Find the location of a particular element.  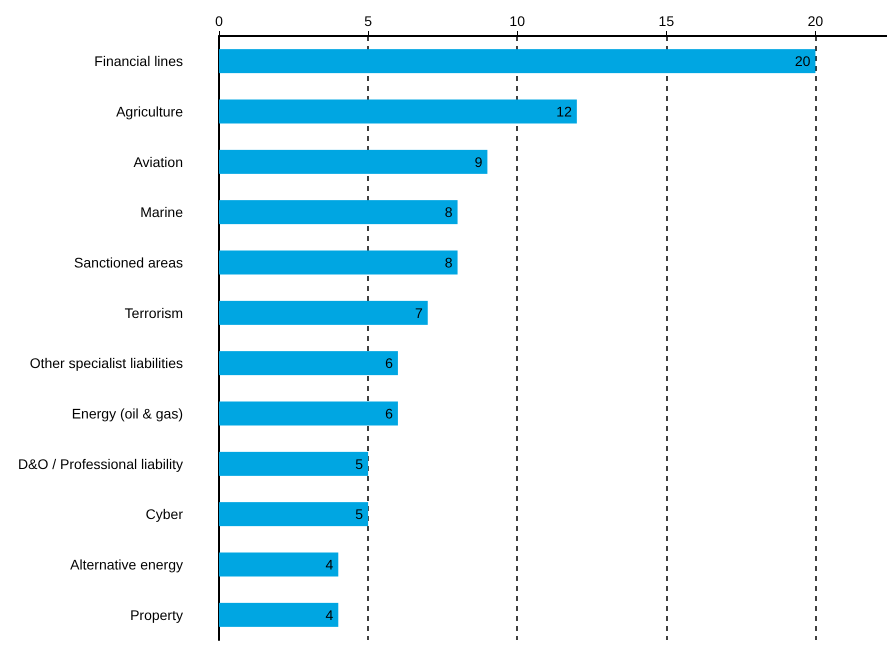

y-tick-label: Terrorism is located at coordinates (153, 312).